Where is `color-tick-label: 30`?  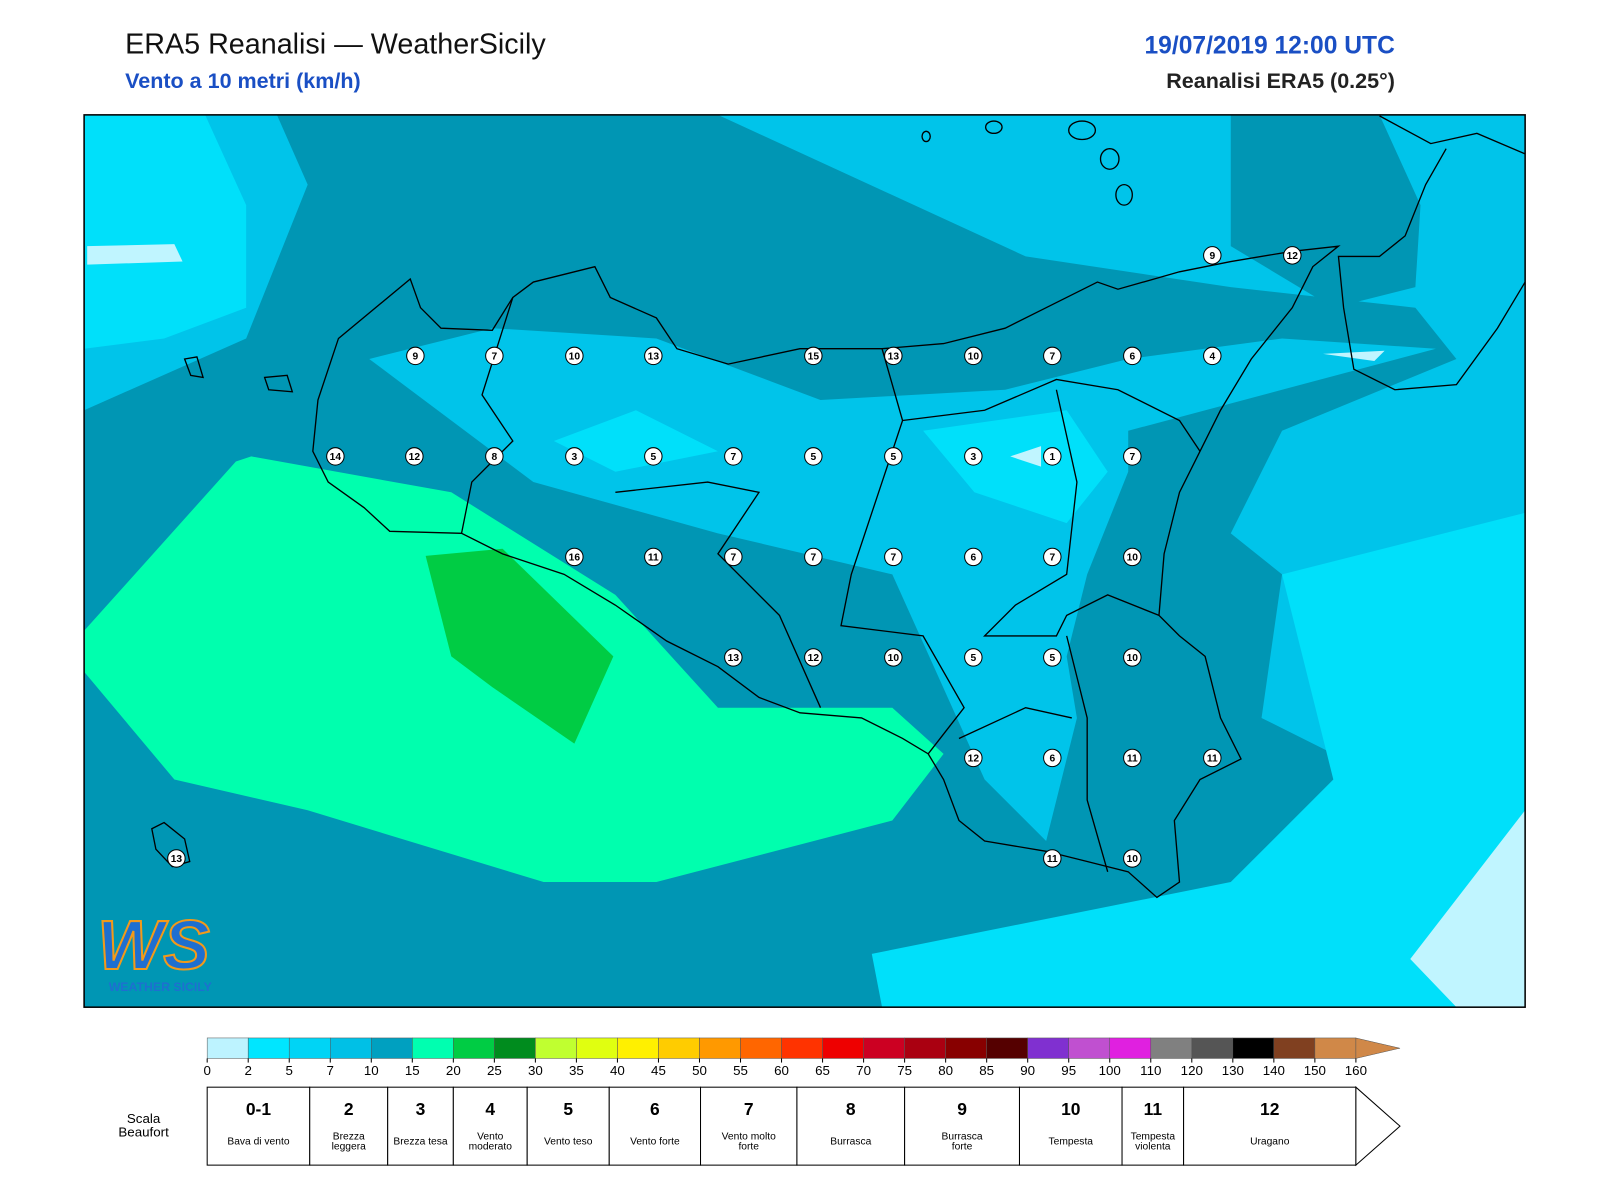
color-tick-label: 30 is located at coordinates (535, 1070).